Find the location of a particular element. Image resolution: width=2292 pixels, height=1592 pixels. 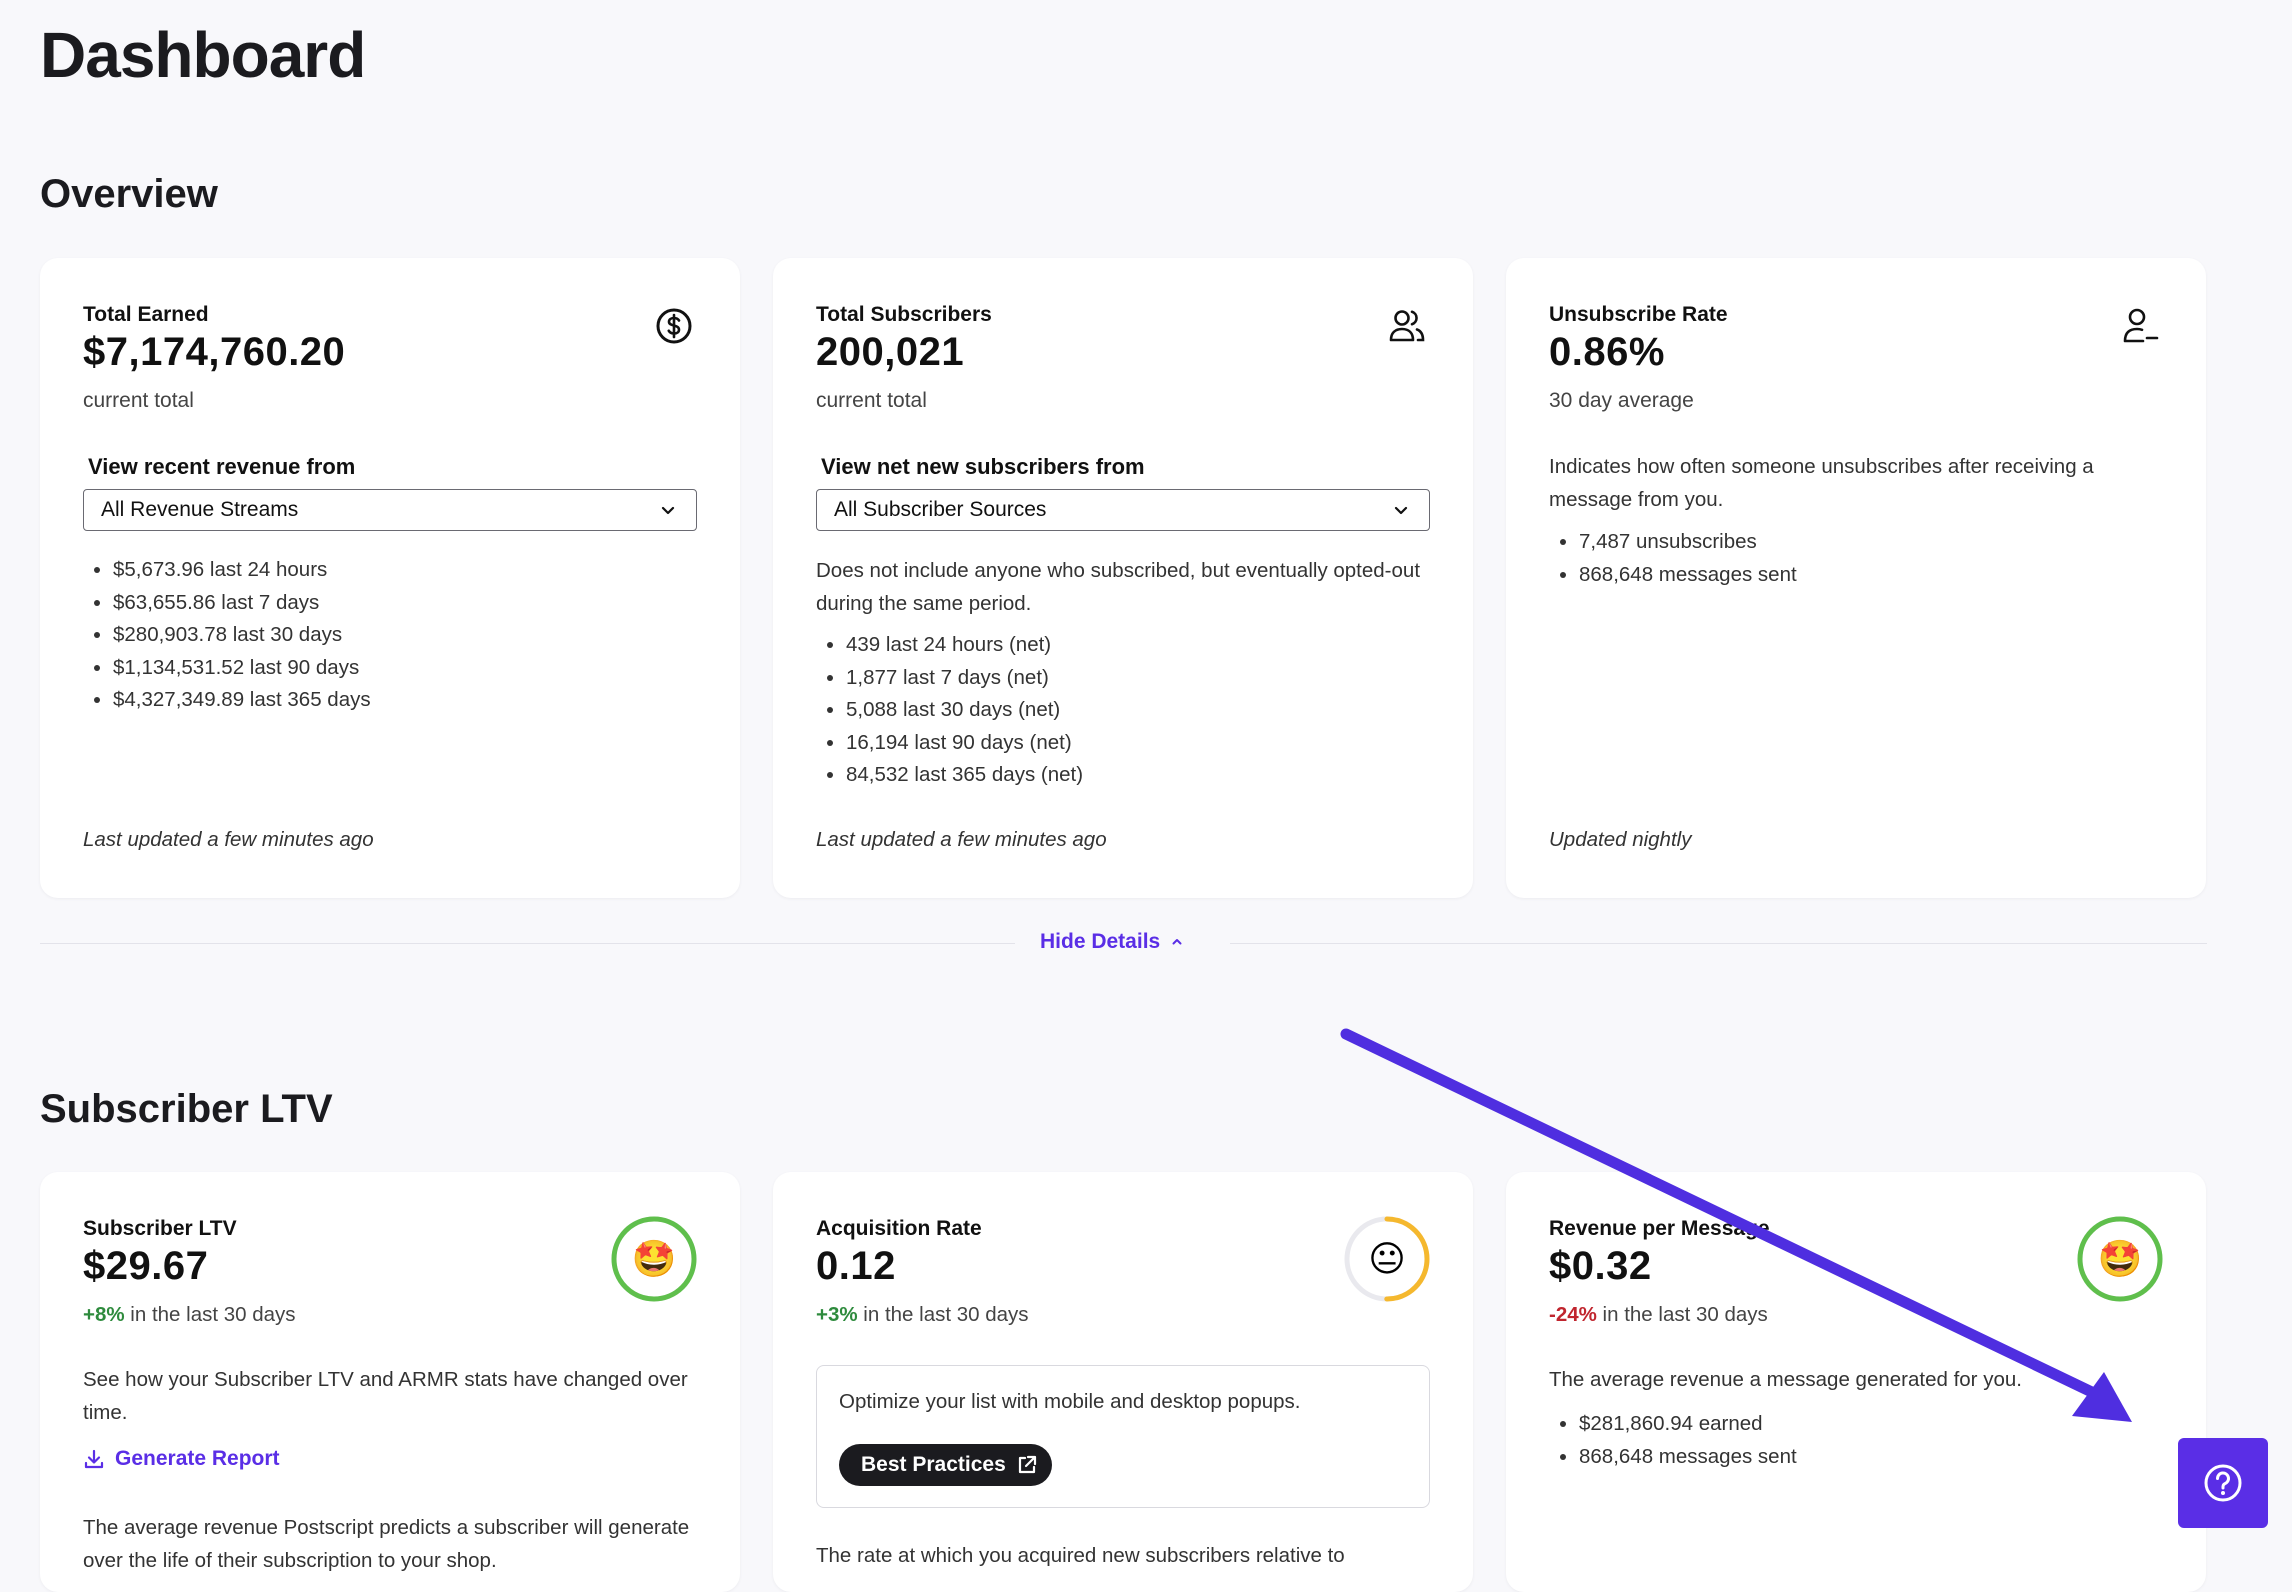

card-subtitle: 30 day average is located at coordinates (1621, 400).